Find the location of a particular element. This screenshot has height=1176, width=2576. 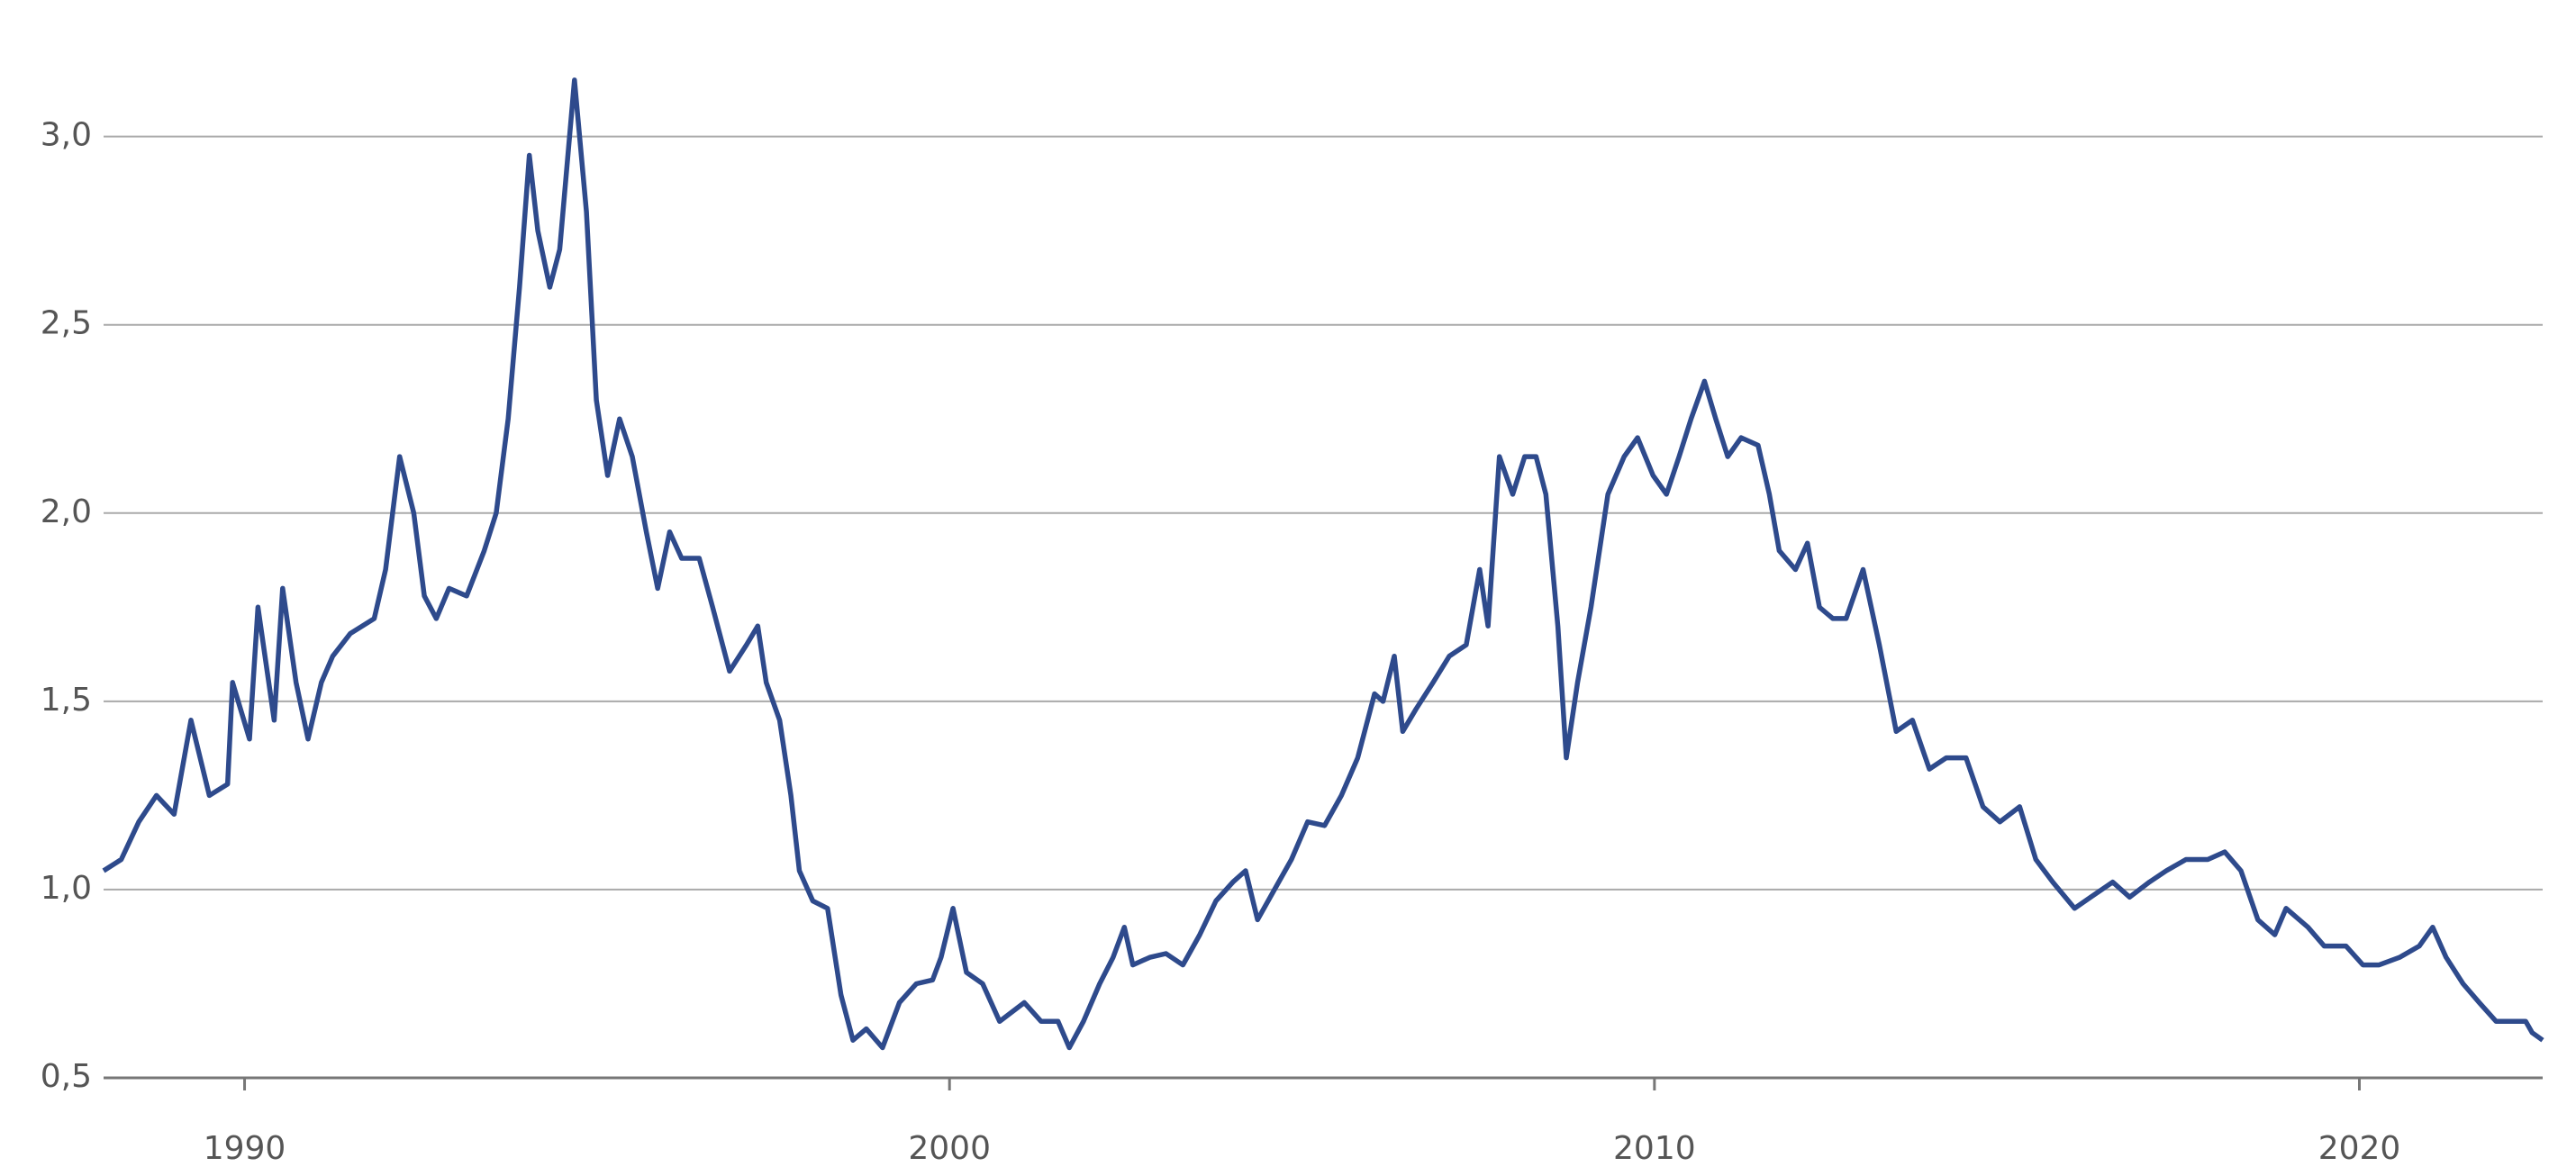

y-tick-label: 1,0 is located at coordinates (66, 888).